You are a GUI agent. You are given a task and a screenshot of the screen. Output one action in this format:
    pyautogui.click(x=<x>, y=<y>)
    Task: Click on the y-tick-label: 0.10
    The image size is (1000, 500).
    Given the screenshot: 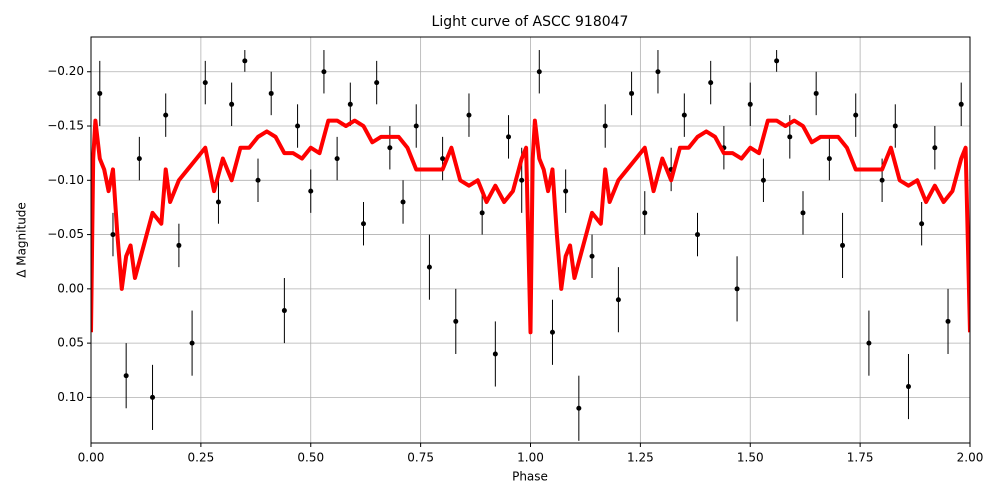 What is the action you would take?
    pyautogui.click(x=70, y=397)
    